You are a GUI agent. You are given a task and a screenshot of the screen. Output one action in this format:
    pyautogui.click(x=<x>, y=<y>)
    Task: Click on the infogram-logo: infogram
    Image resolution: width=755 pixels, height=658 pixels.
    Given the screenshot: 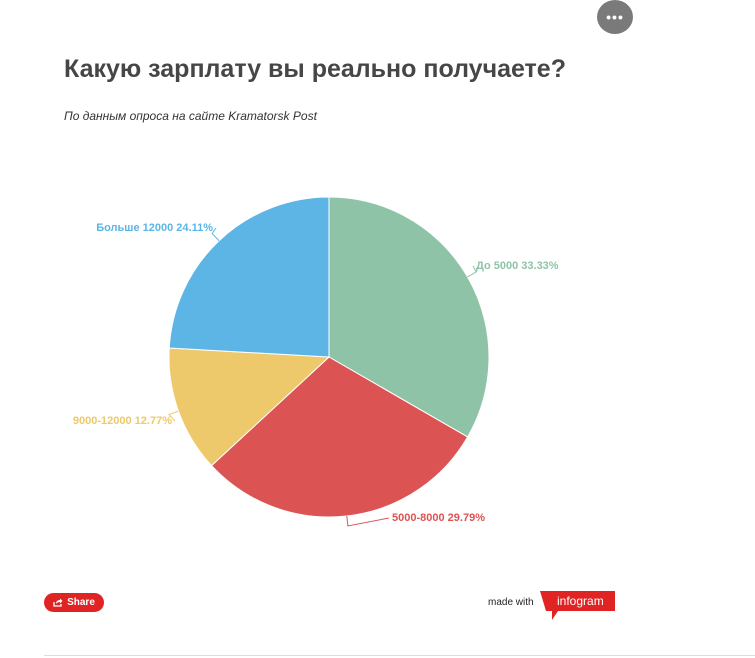 What is the action you would take?
    pyautogui.click(x=577, y=605)
    